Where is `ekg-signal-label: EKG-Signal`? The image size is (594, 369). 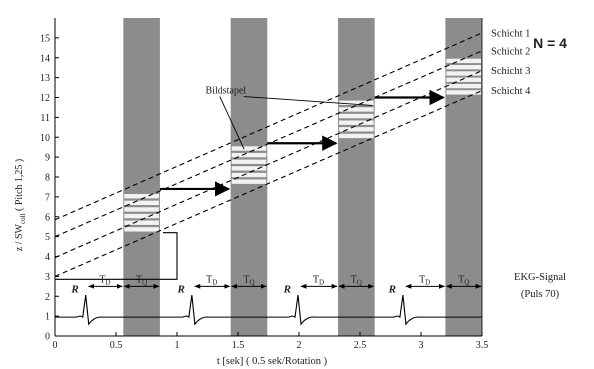 ekg-signal-label: EKG-Signal is located at coordinates (540, 277).